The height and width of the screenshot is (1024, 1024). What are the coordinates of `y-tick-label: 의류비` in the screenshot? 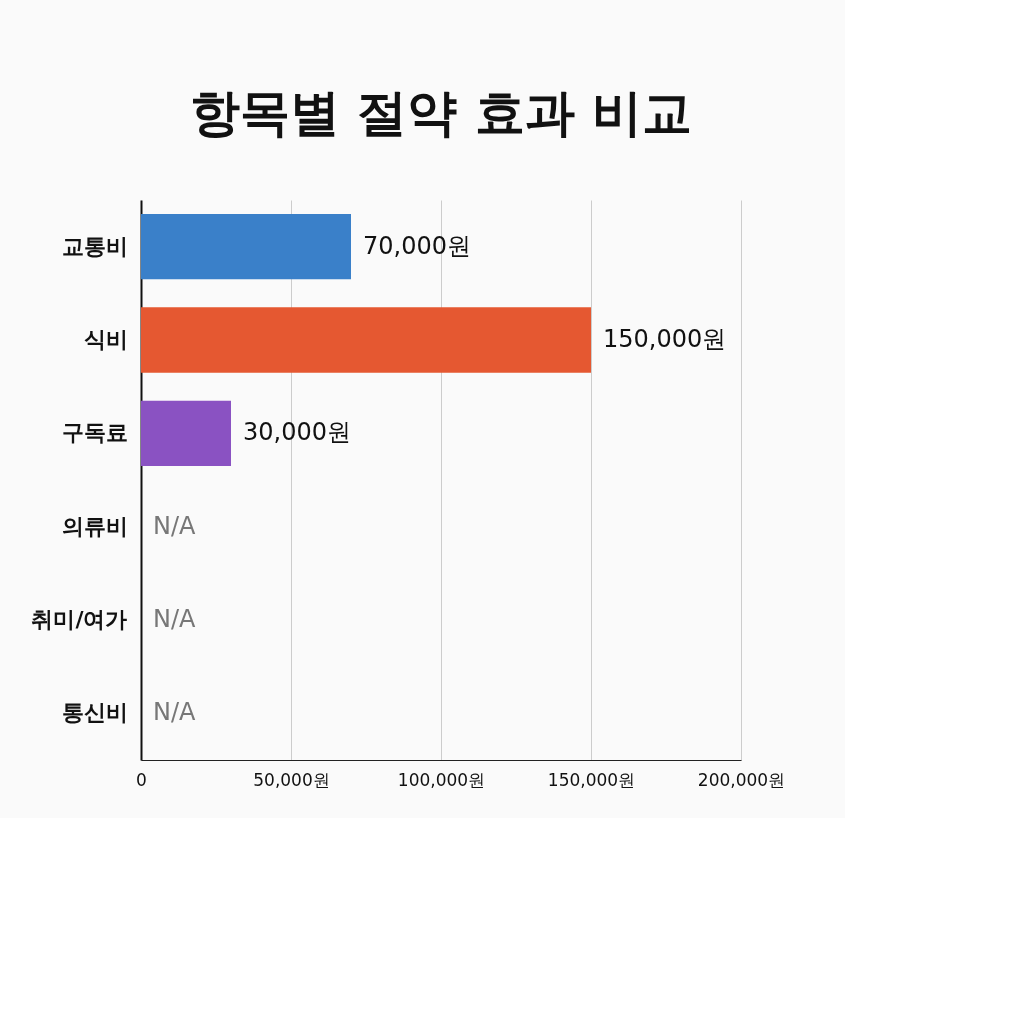 It's located at (94, 526).